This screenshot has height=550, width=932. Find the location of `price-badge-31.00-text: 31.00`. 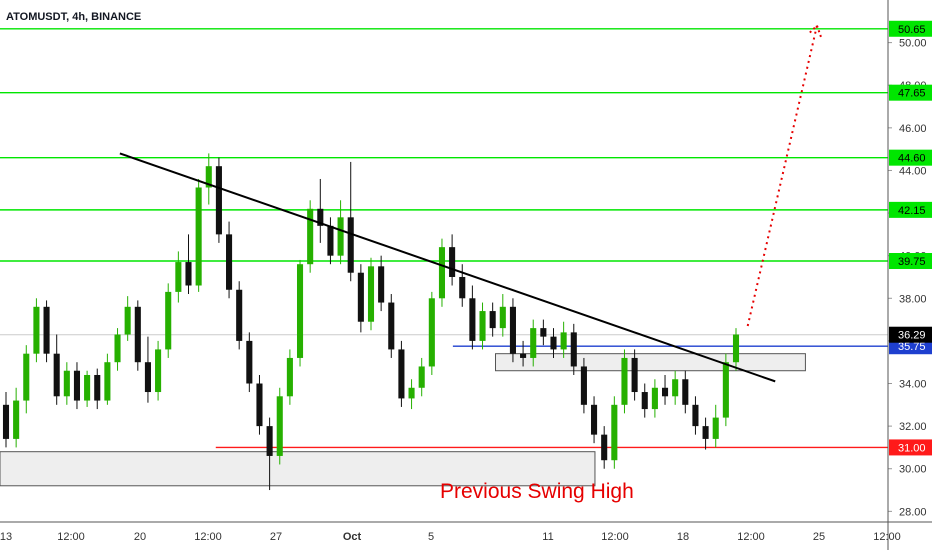

price-badge-31.00-text: 31.00 is located at coordinates (912, 448).